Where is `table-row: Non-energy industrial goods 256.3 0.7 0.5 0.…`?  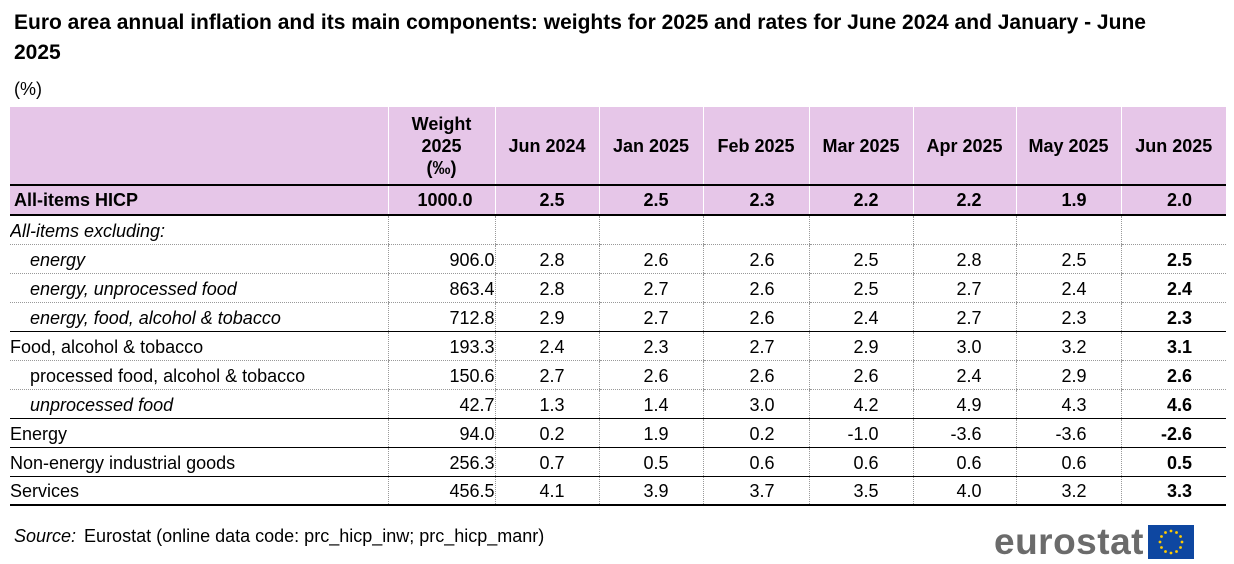
table-row: Non-energy industrial goods 256.3 0.7 0.5 0.… is located at coordinates (618, 462).